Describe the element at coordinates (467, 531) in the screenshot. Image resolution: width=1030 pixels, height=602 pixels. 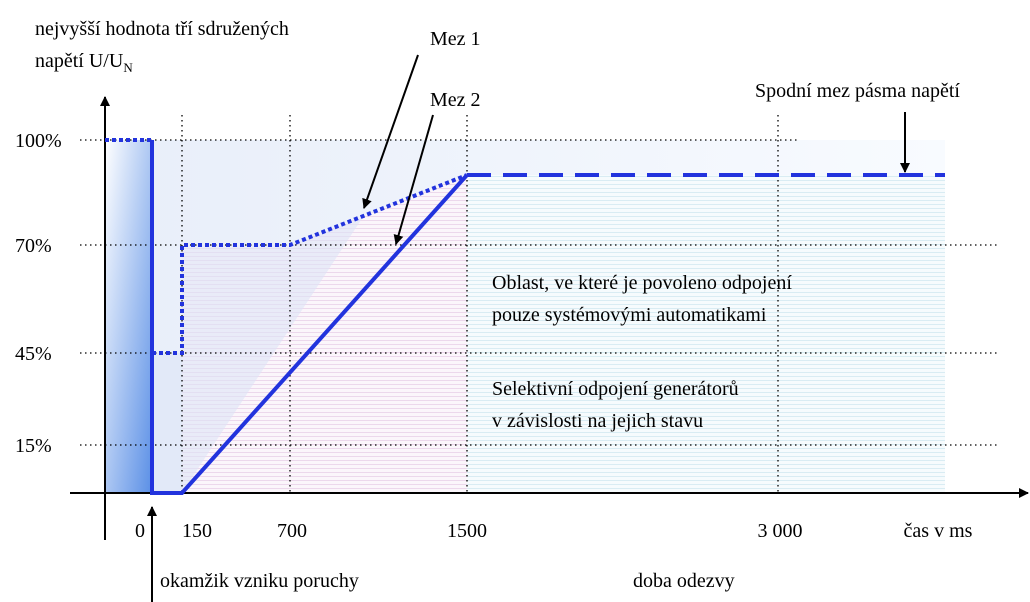
I see `x-label: 1500` at that location.